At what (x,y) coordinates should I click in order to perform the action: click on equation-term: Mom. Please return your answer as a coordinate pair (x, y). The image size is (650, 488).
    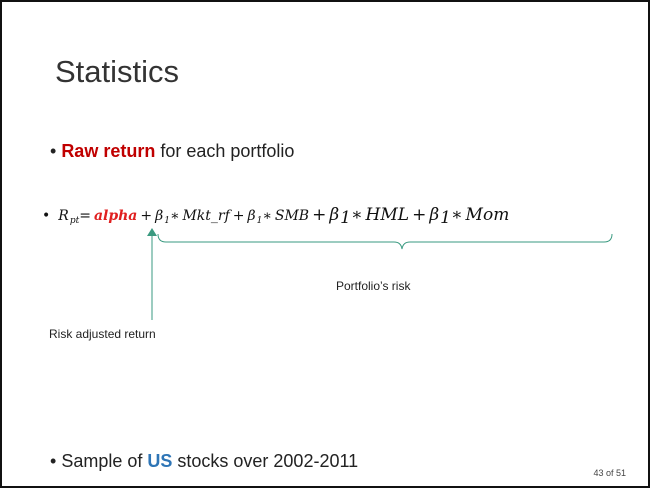
    Looking at the image, I should click on (487, 215).